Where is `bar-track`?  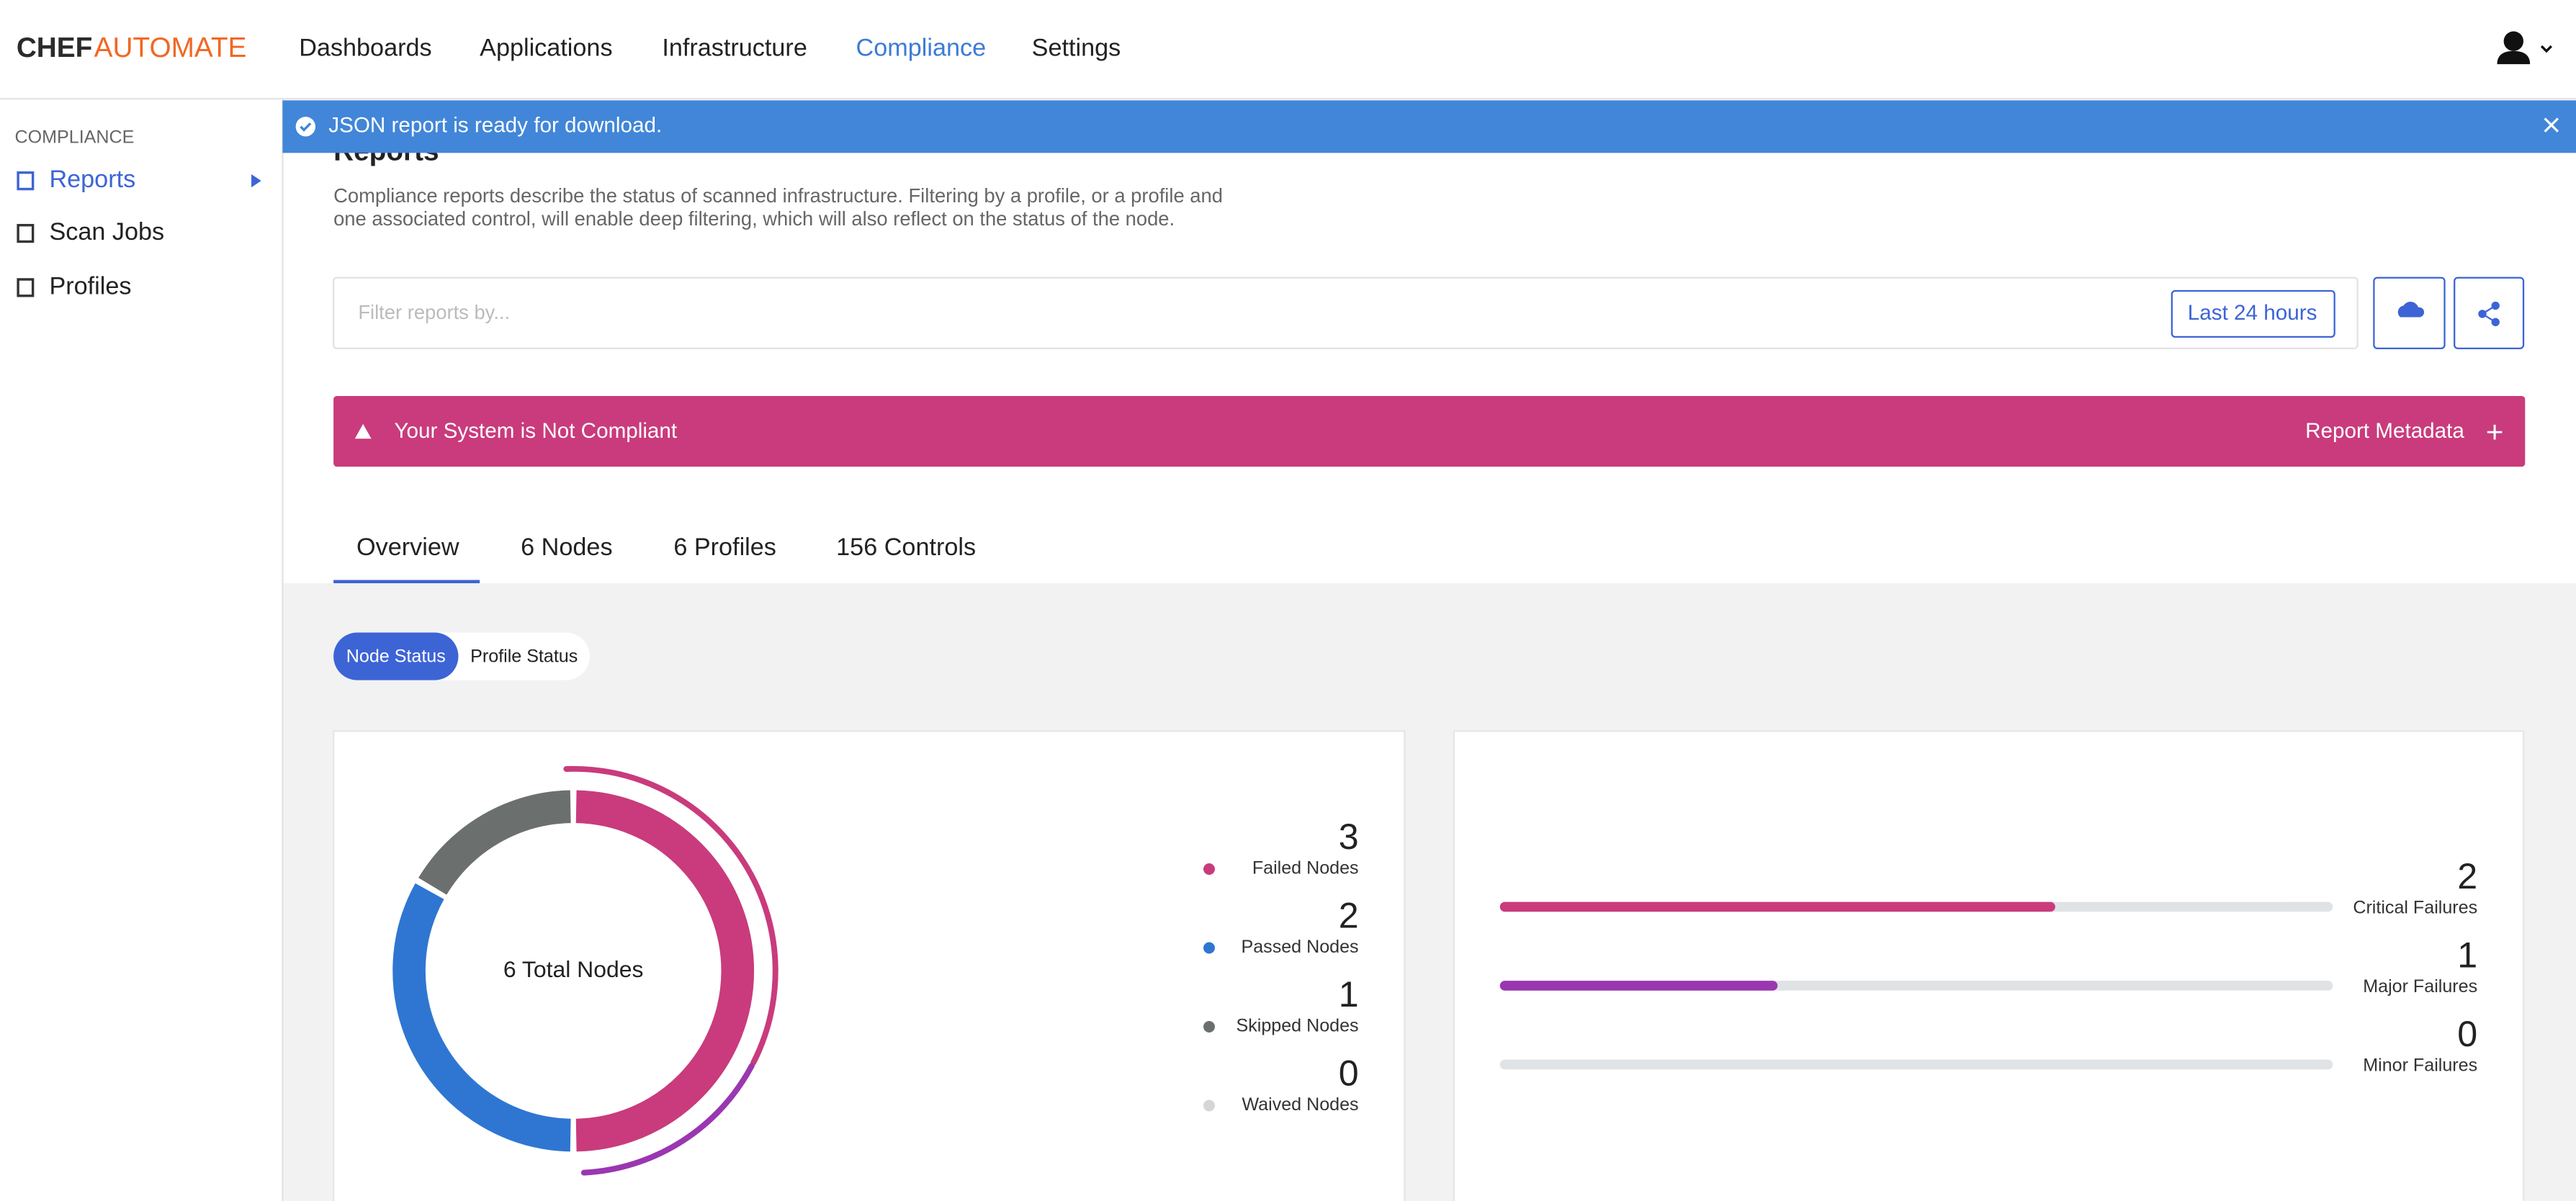
bar-track is located at coordinates (1916, 1064).